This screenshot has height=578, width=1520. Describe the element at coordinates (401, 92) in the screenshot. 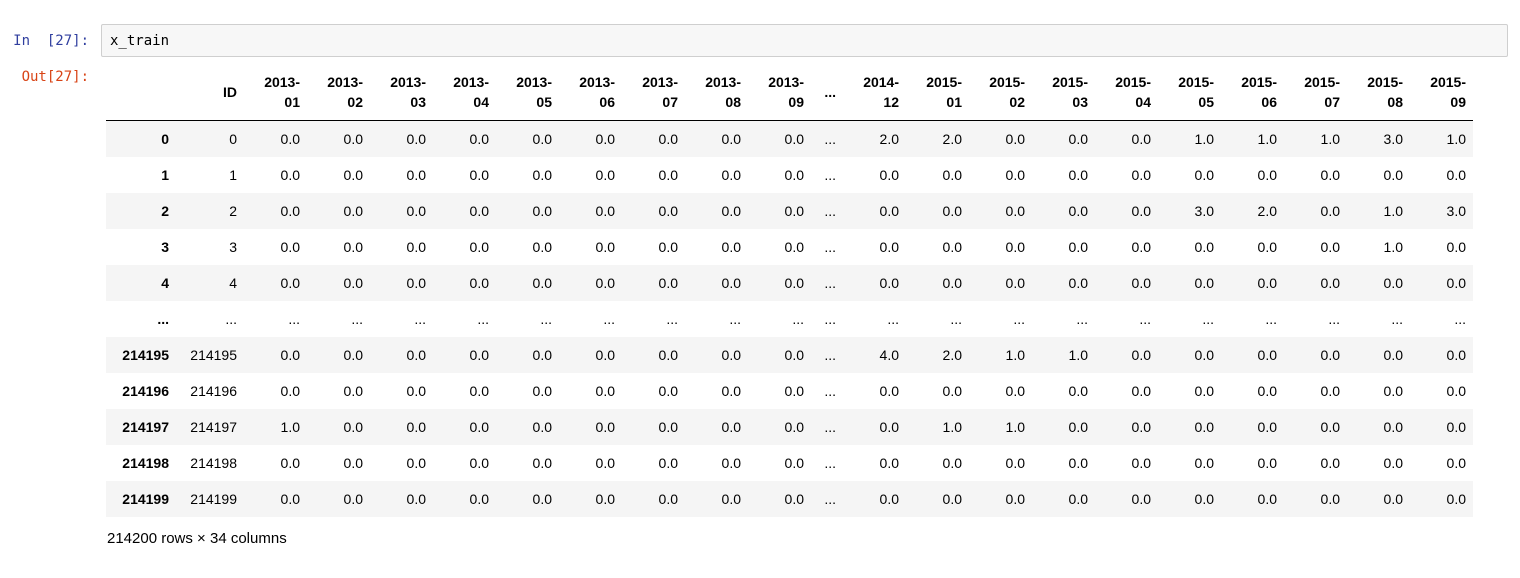

I see `column-header: 2013-03` at that location.